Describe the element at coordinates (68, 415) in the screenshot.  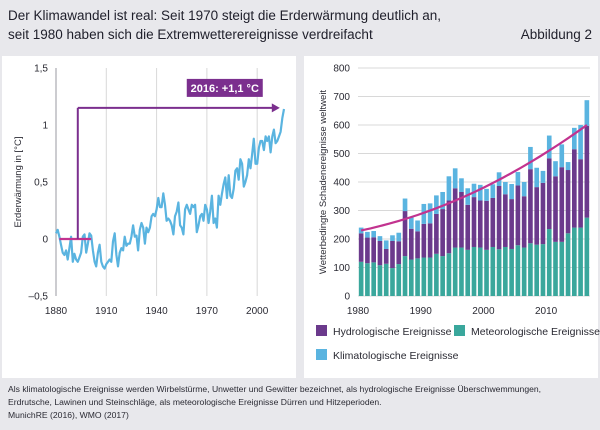
I see `source-note: MunichRE (2016), WMO (2017)` at that location.